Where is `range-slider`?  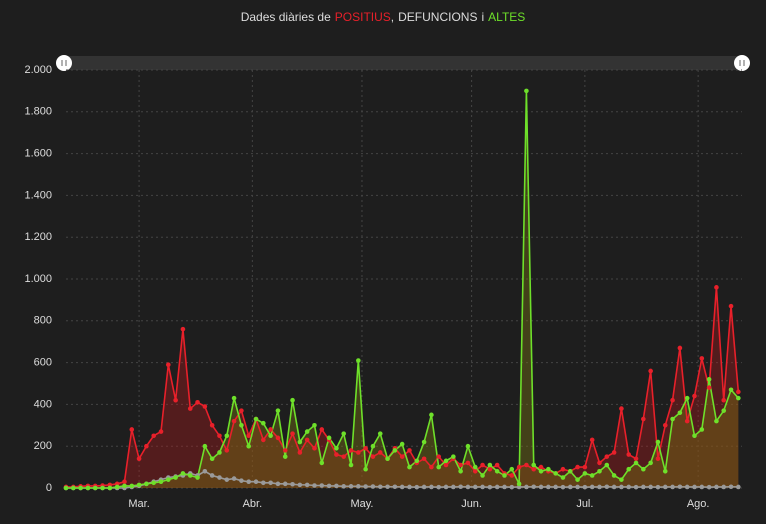
range-slider is located at coordinates (403, 63).